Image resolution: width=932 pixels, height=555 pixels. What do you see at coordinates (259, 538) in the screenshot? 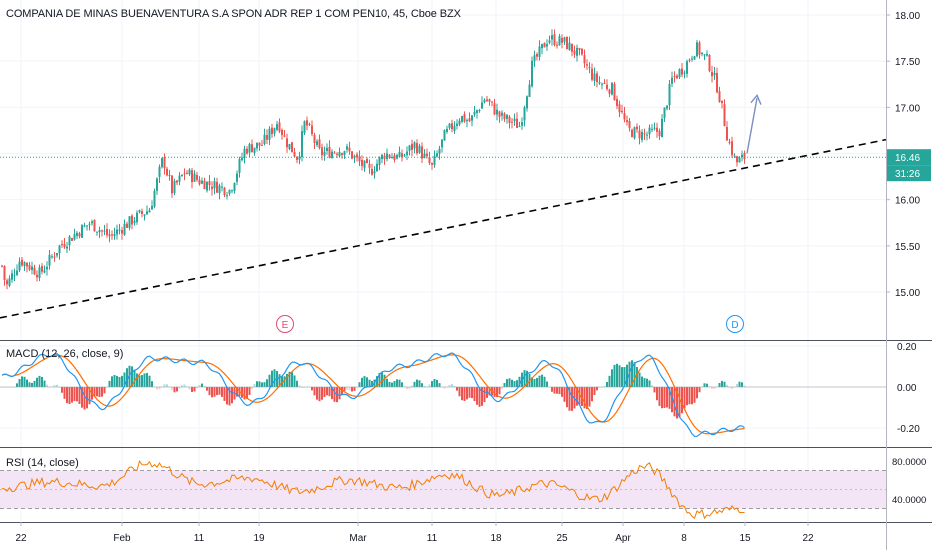
I see `x-tick-label: 19` at bounding box center [259, 538].